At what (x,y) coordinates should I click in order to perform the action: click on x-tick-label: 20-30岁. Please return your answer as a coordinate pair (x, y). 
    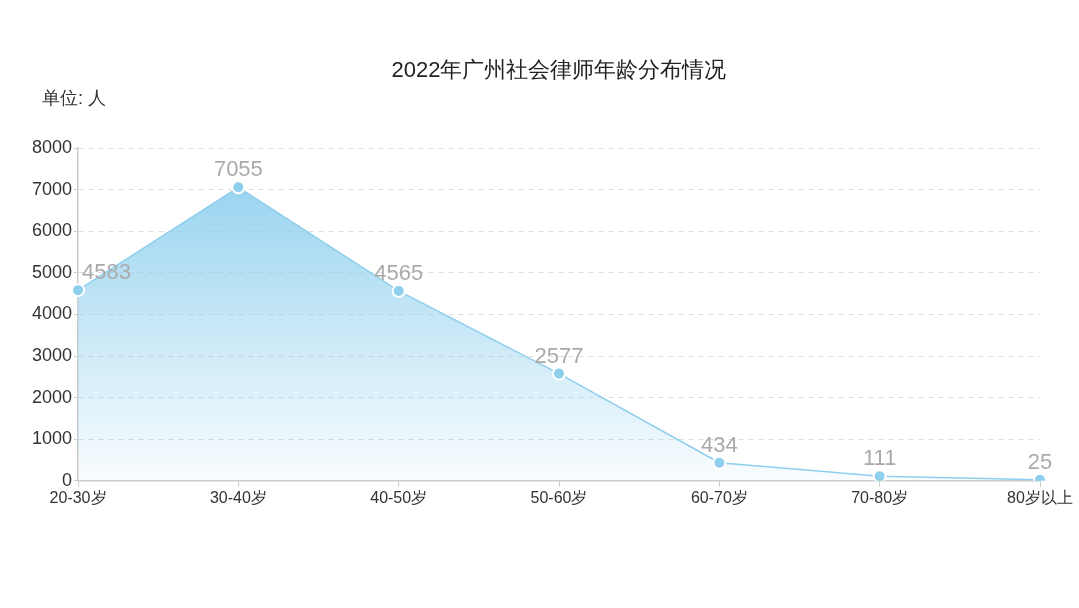
    Looking at the image, I should click on (78, 497).